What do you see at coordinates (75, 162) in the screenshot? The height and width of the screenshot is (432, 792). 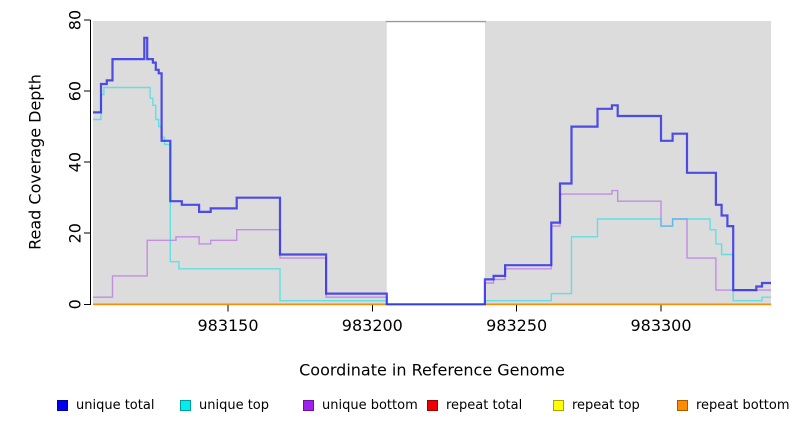 I see `y-tick-label: 40` at bounding box center [75, 162].